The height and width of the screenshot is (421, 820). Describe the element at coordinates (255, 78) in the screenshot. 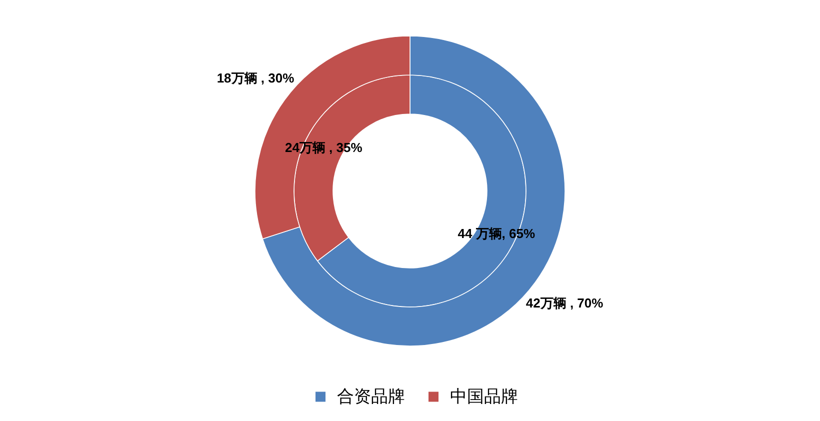

I see `data-label: 18万辆 , 30%` at that location.